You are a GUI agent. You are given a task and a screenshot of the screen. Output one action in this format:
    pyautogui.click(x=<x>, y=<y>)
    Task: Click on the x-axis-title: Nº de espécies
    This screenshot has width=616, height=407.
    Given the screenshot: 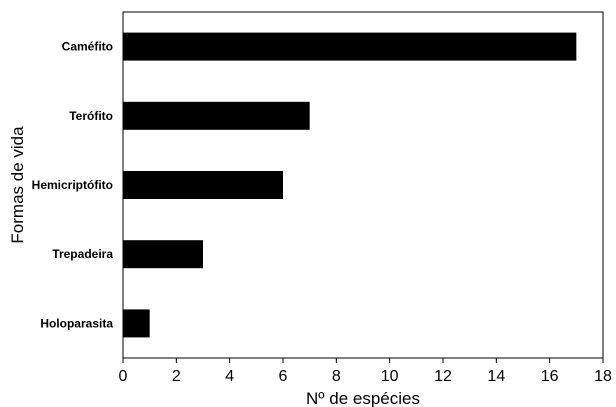 What is the action you would take?
    pyautogui.click(x=363, y=398)
    